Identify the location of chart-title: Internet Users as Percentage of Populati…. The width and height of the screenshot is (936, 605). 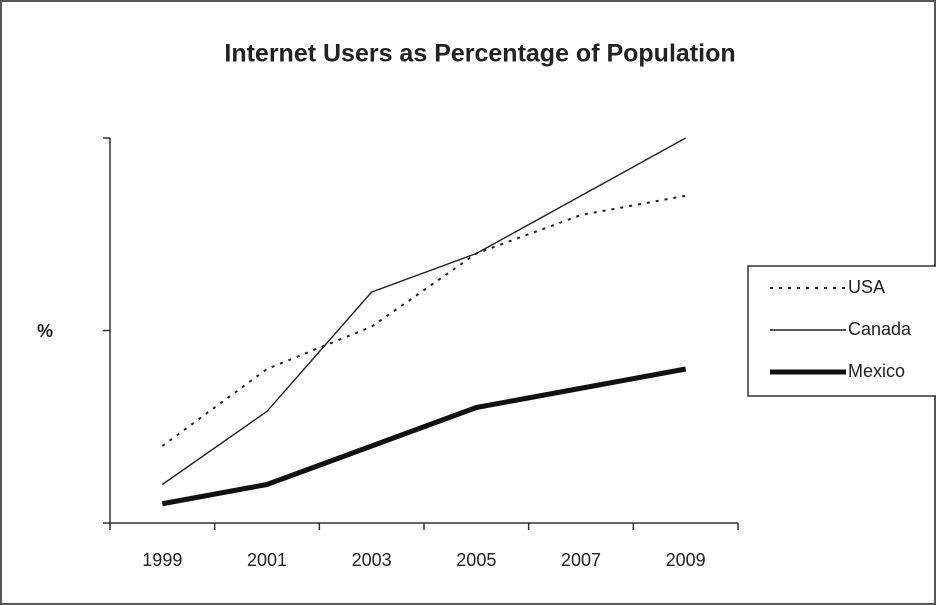
(479, 54).